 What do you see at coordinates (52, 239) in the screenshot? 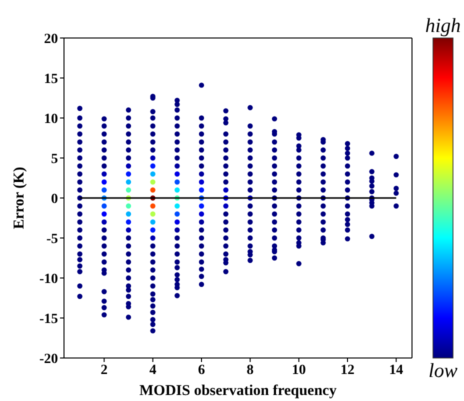
I see `y-tick-label: -5` at bounding box center [52, 239].